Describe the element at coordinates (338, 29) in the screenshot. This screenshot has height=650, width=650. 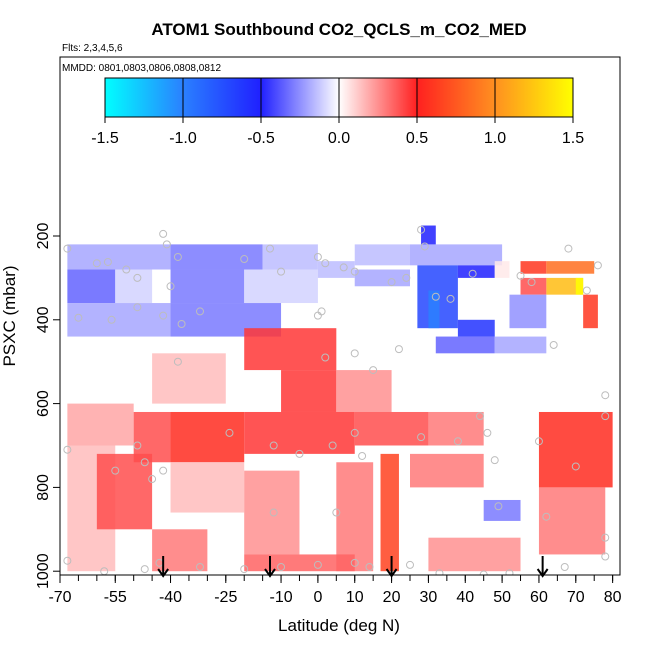
I see `chart-title: ATOM1 Southbound CO2_QCLS_m_CO2_MED` at that location.